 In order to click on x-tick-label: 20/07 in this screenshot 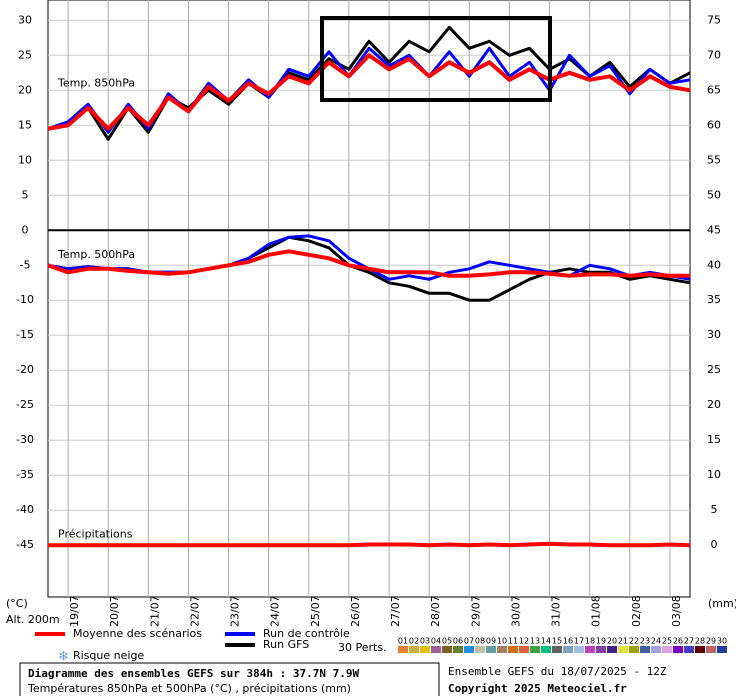, I will do `click(114, 611)`.